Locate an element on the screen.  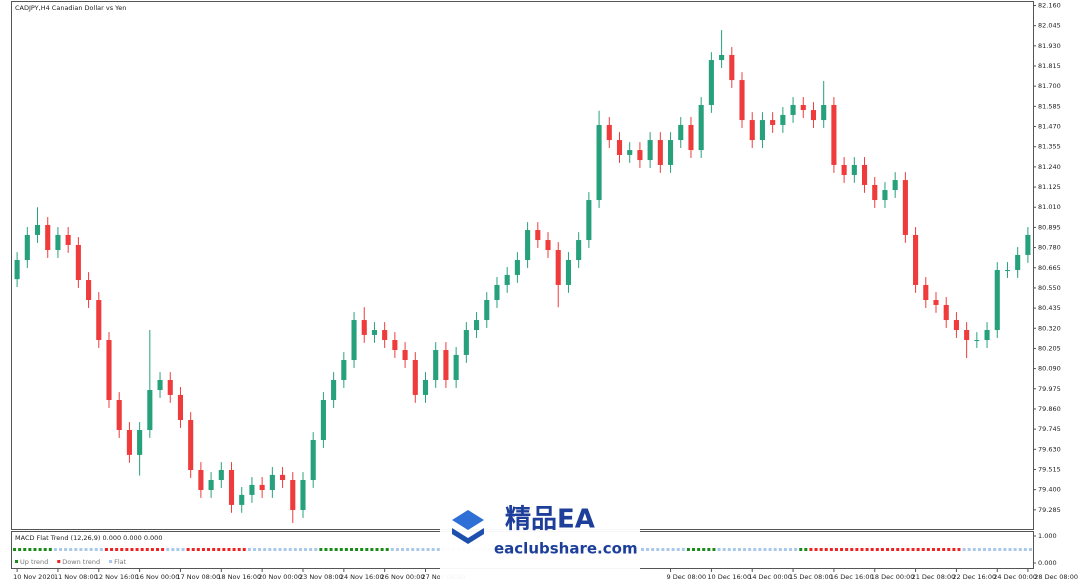
y-tick-label: 79.860 is located at coordinates (1049, 409).